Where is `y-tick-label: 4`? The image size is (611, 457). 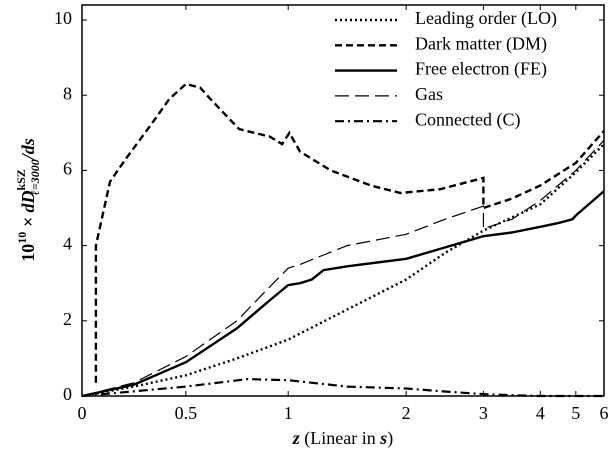
y-tick-label: 4 is located at coordinates (67, 244).